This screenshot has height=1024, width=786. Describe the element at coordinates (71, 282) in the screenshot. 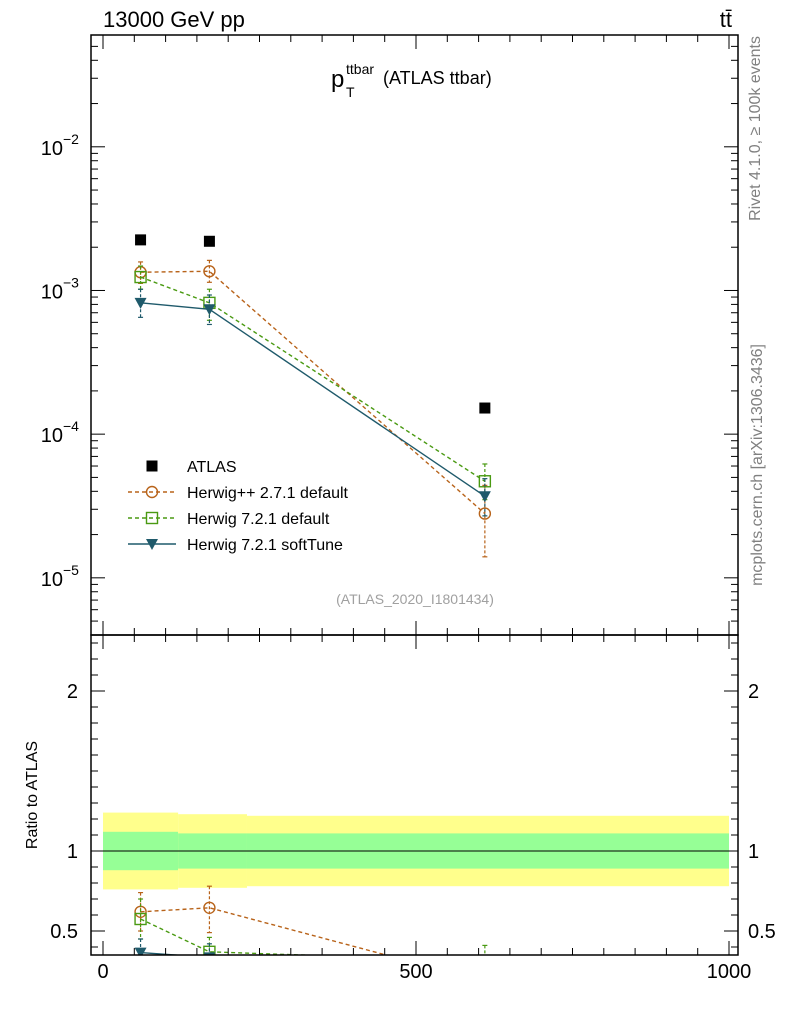

I see `y-tick-label-exponent: −3` at that location.